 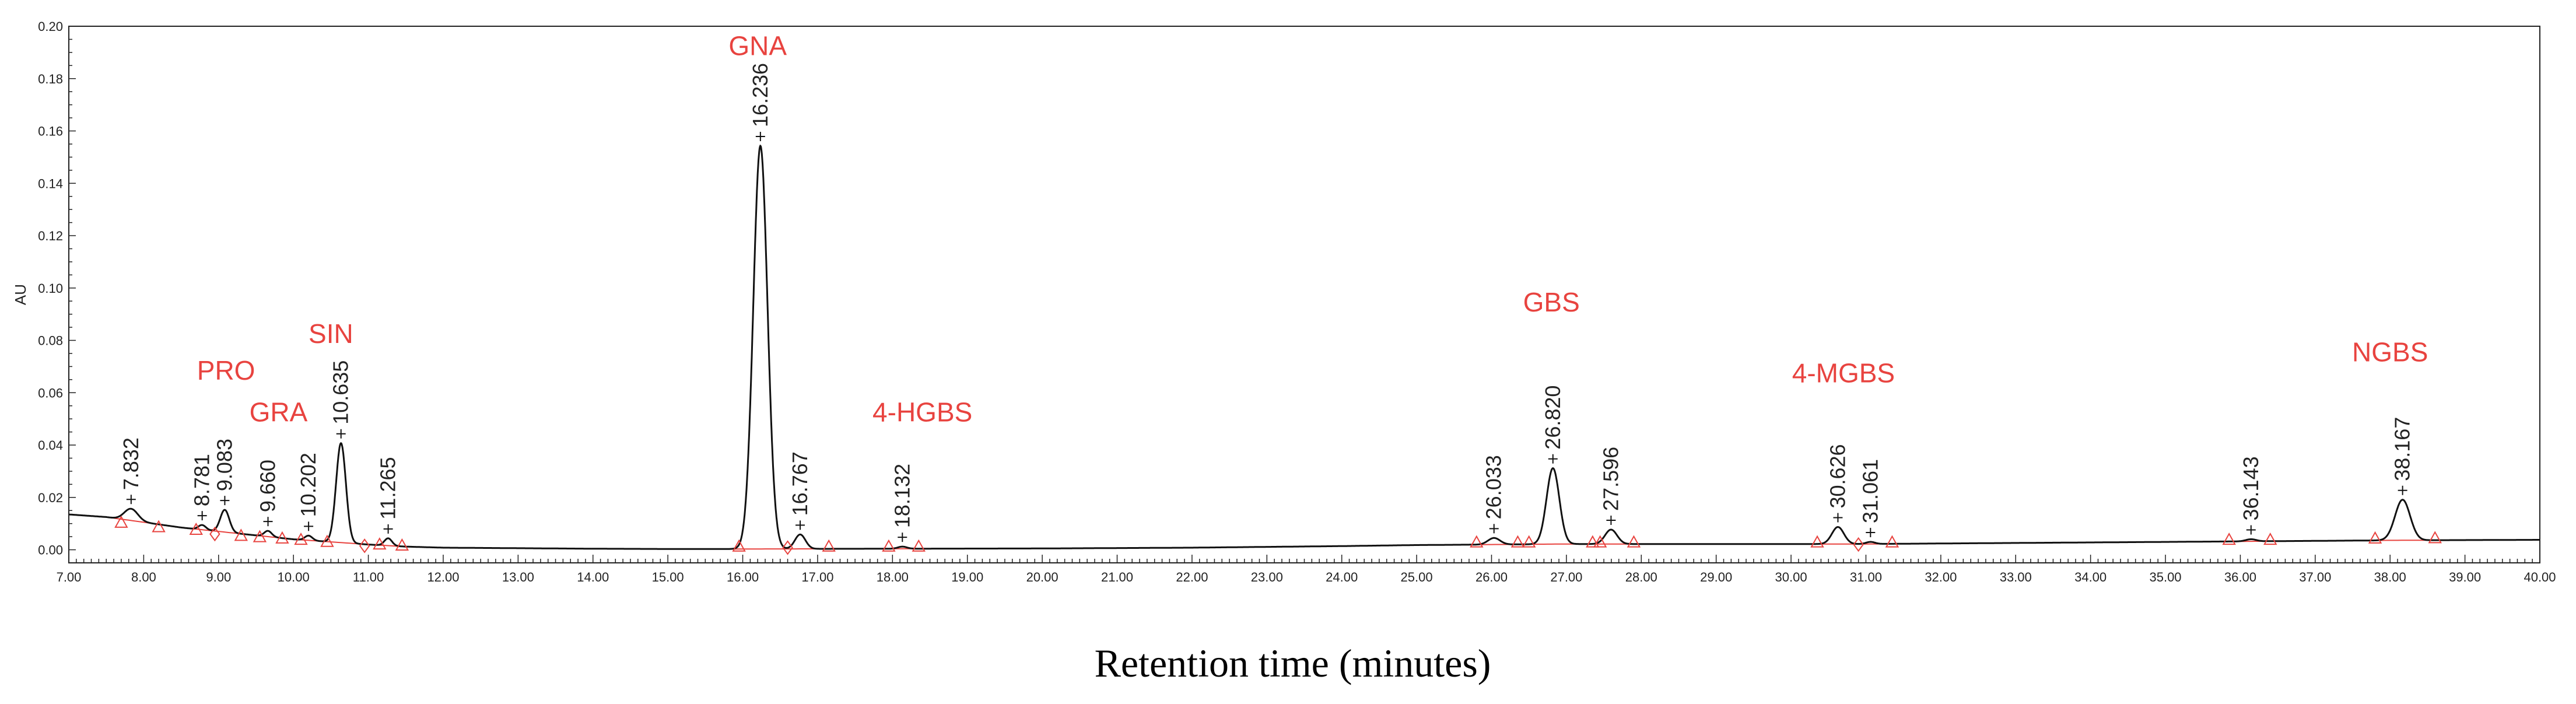 I want to click on peak-retention-label: 27.596, so click(x=1610, y=479).